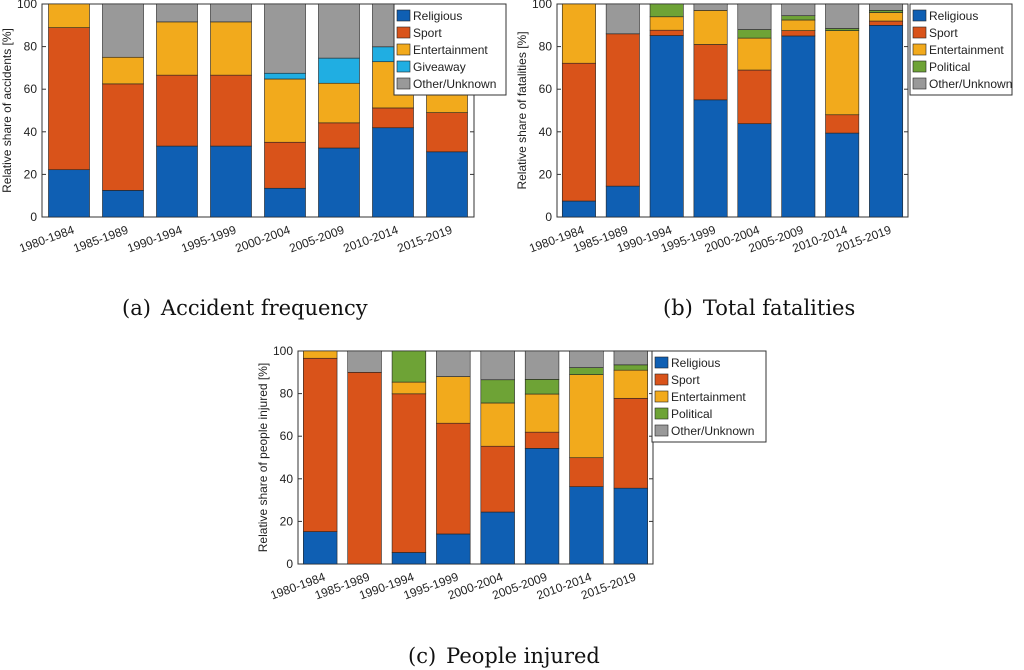 Image resolution: width=1024 pixels, height=670 pixels. Describe the element at coordinates (263, 457) in the screenshot. I see `y-axis-label: Relative share of people injured [%]` at that location.